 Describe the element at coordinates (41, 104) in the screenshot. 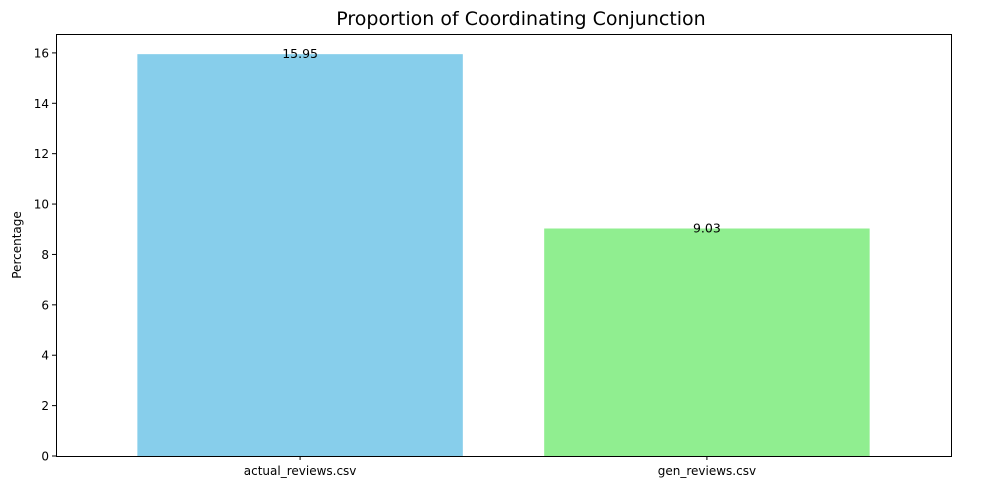

I see `y-tick-label: 14` at that location.